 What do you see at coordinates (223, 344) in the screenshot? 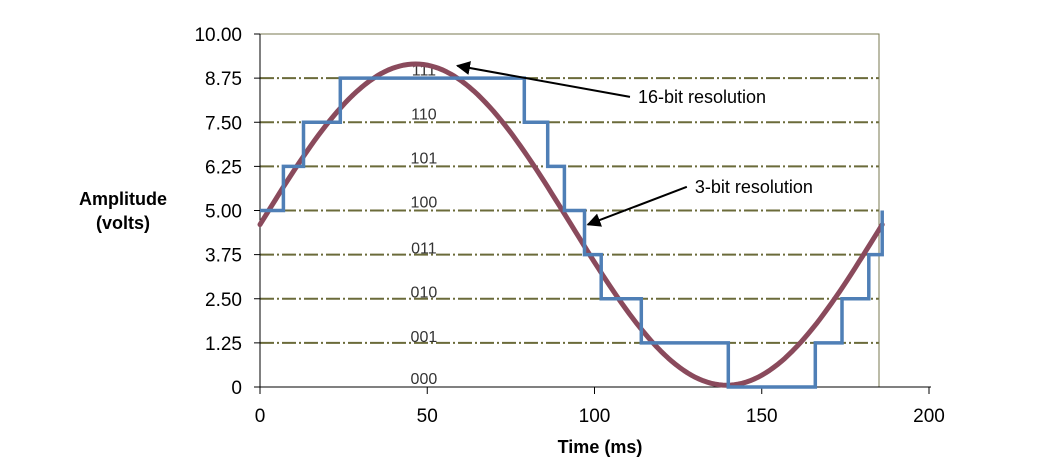
I see `y-tick-label: 1.25` at bounding box center [223, 344].